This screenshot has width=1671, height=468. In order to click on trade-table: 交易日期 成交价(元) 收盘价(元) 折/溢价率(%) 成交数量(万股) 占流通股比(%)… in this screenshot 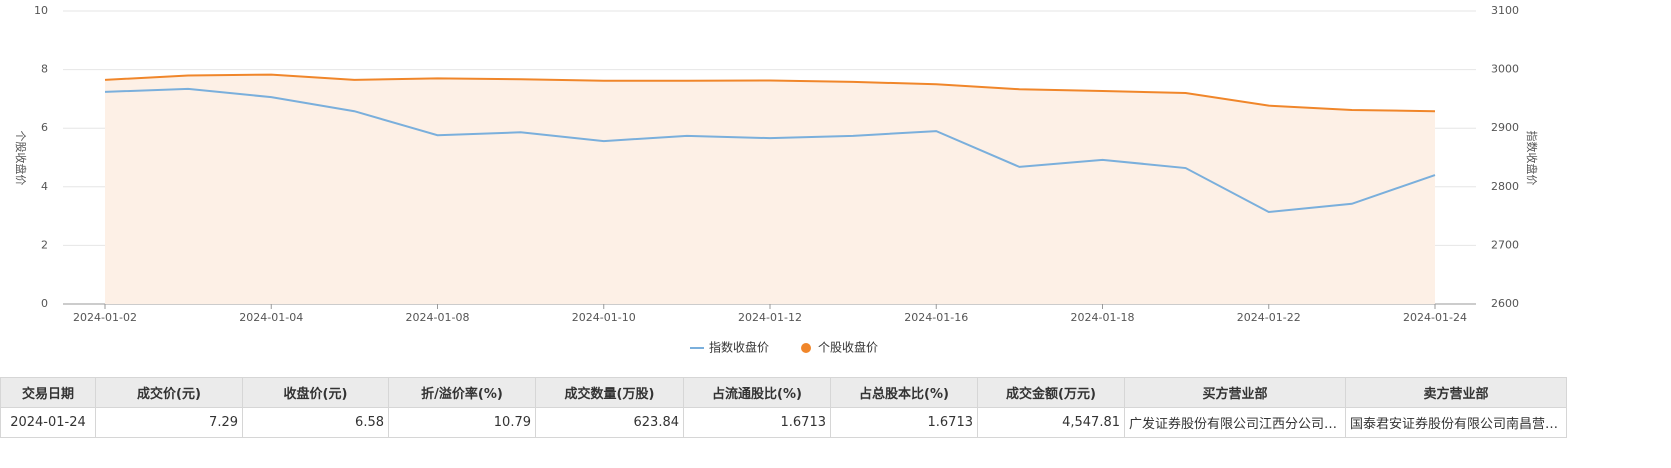, I will do `click(783, 407)`.